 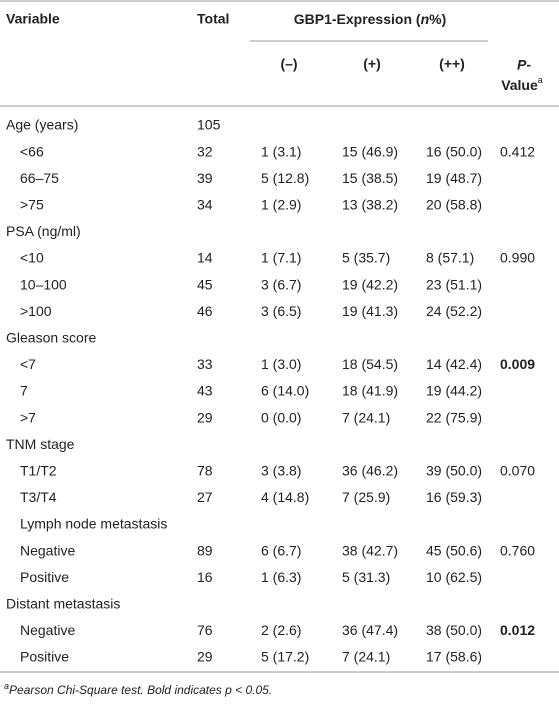 What do you see at coordinates (39, 178) in the screenshot?
I see `row-label: 66–75` at bounding box center [39, 178].